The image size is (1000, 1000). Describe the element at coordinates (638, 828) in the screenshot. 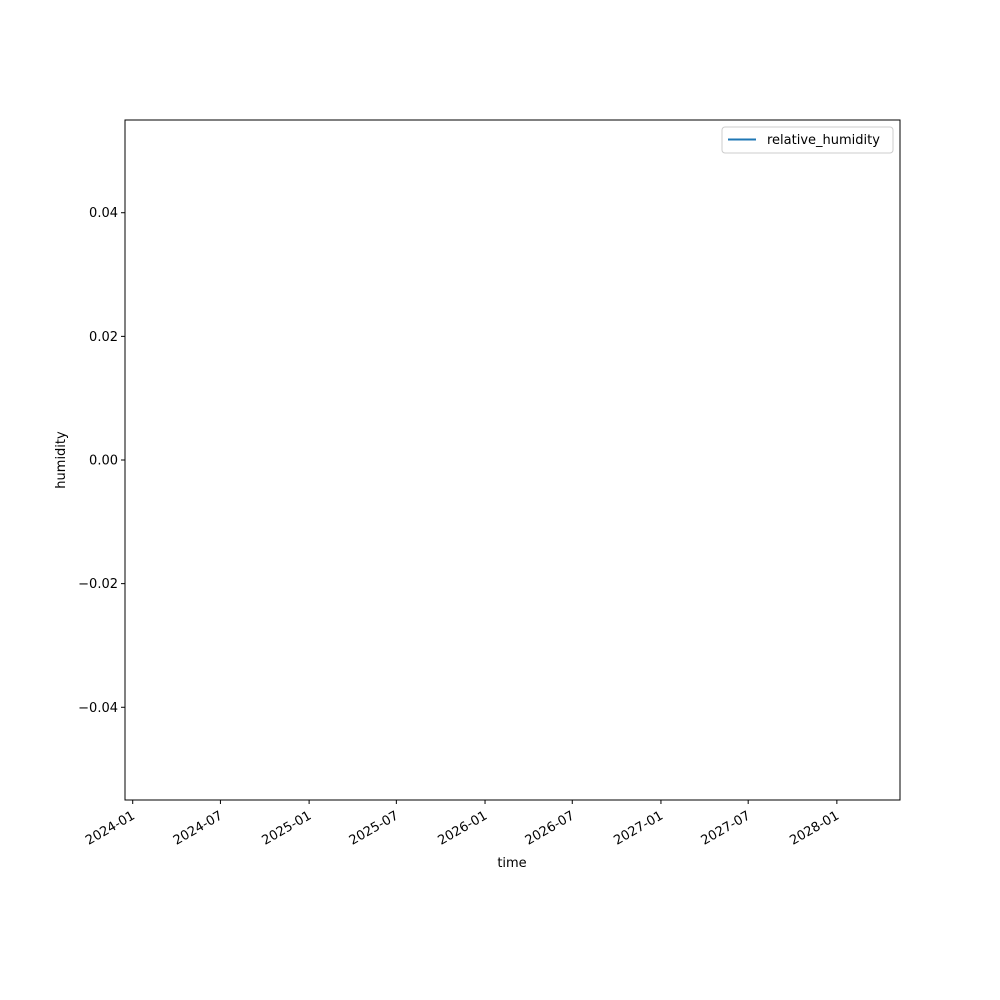

I see `x-tick-label: 2027-01` at that location.